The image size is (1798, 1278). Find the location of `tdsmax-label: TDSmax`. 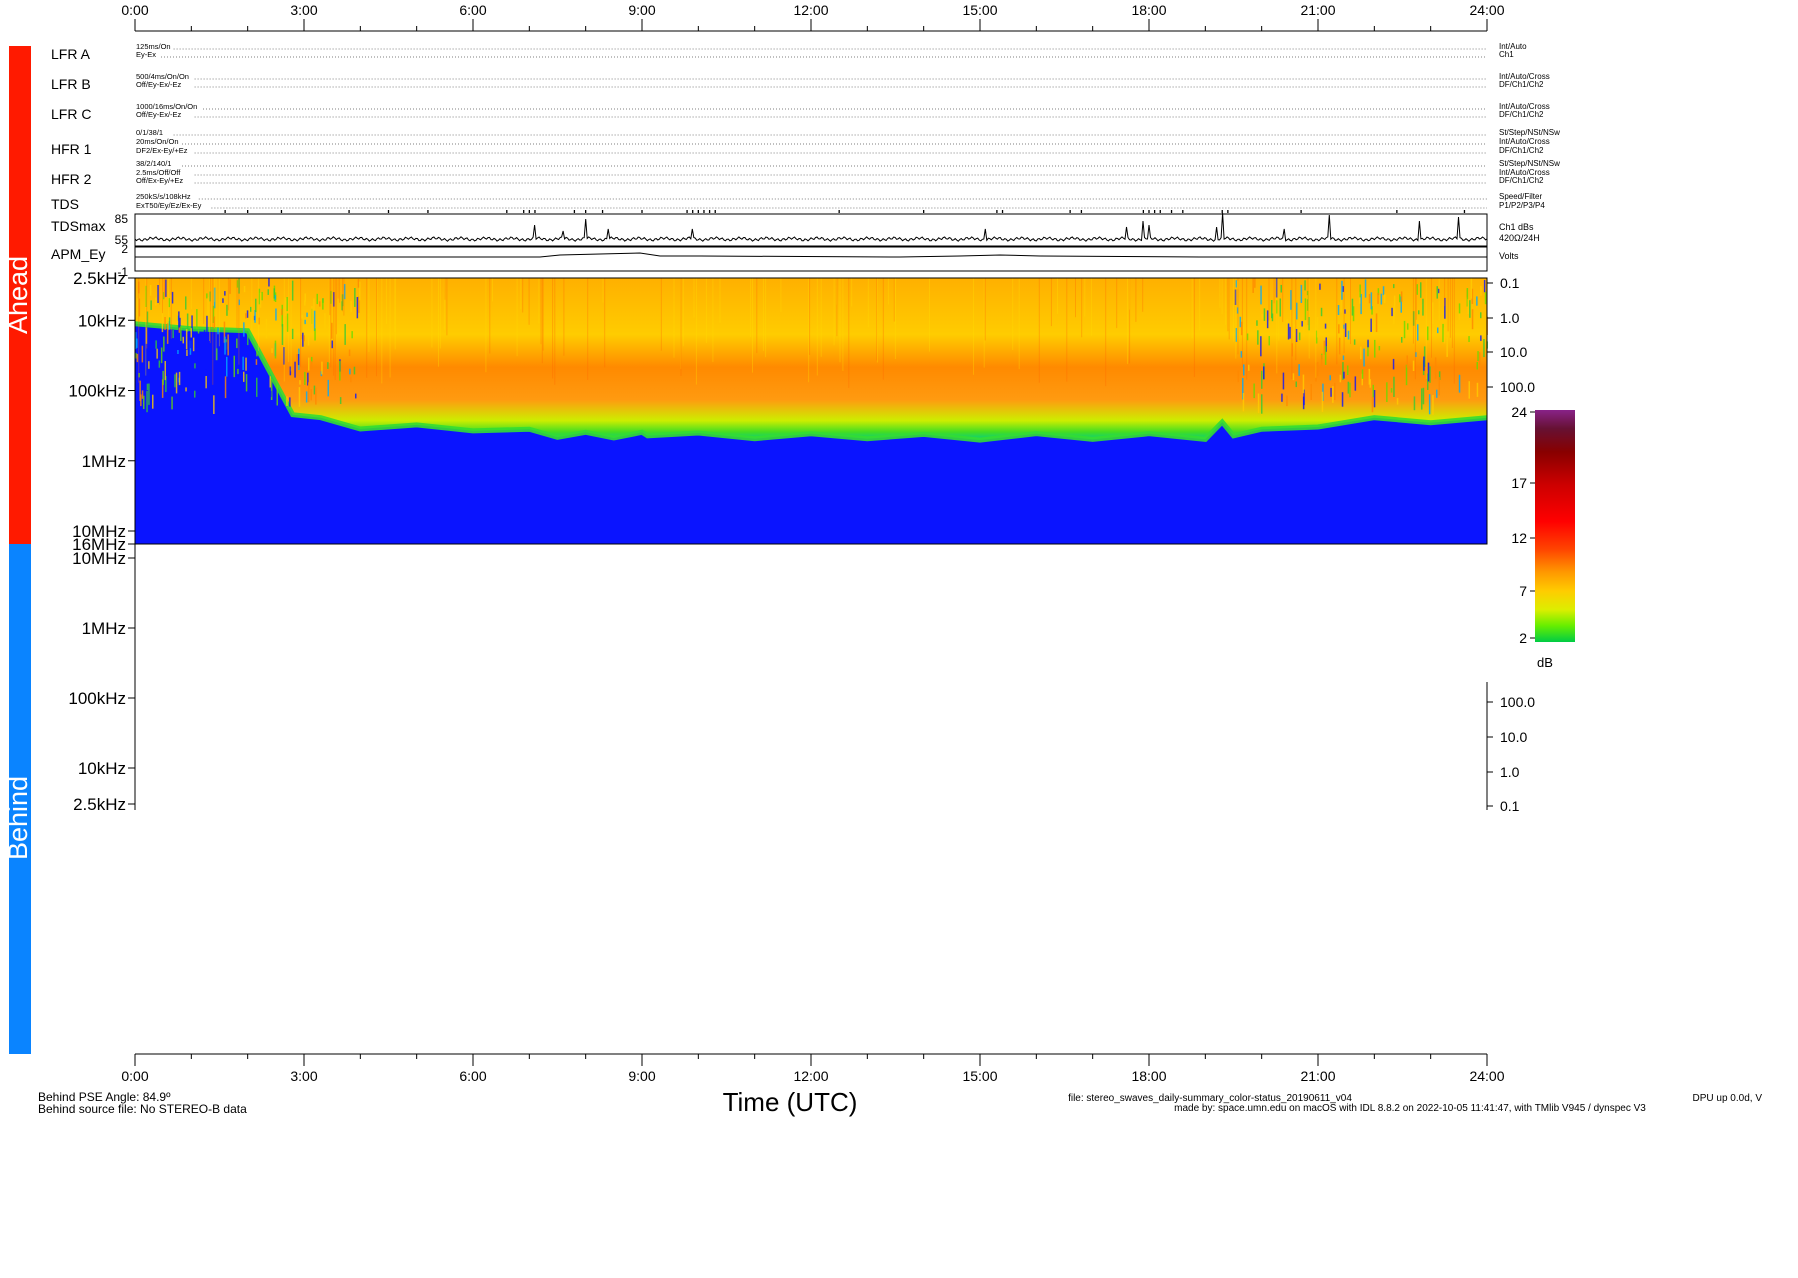

tdsmax-label: TDSmax is located at coordinates (78, 226).